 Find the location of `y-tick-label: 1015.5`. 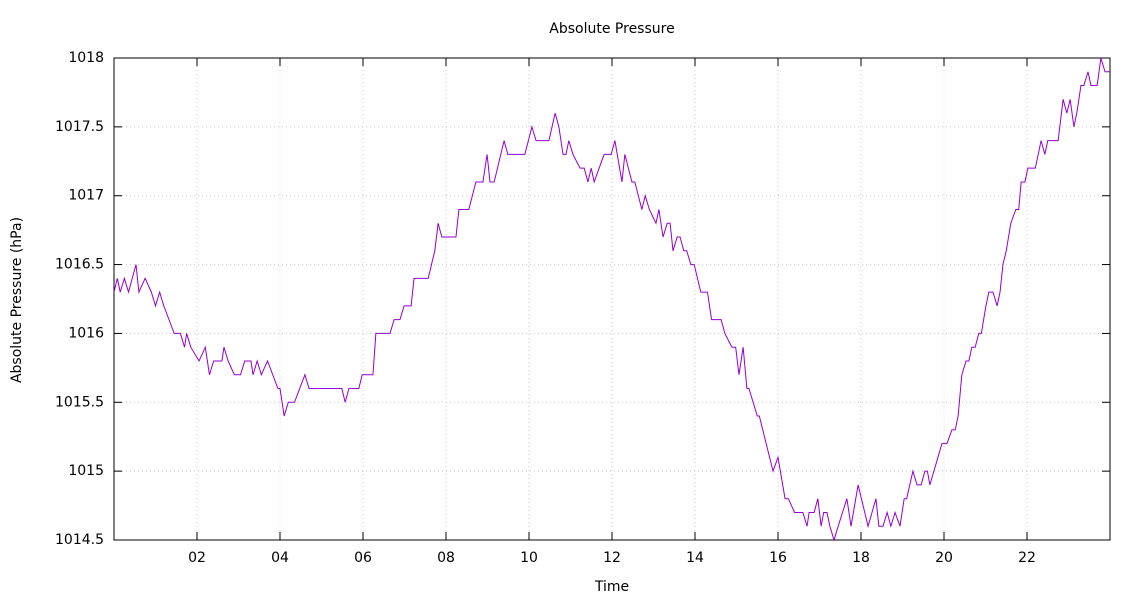

y-tick-label: 1015.5 is located at coordinates (79, 402).